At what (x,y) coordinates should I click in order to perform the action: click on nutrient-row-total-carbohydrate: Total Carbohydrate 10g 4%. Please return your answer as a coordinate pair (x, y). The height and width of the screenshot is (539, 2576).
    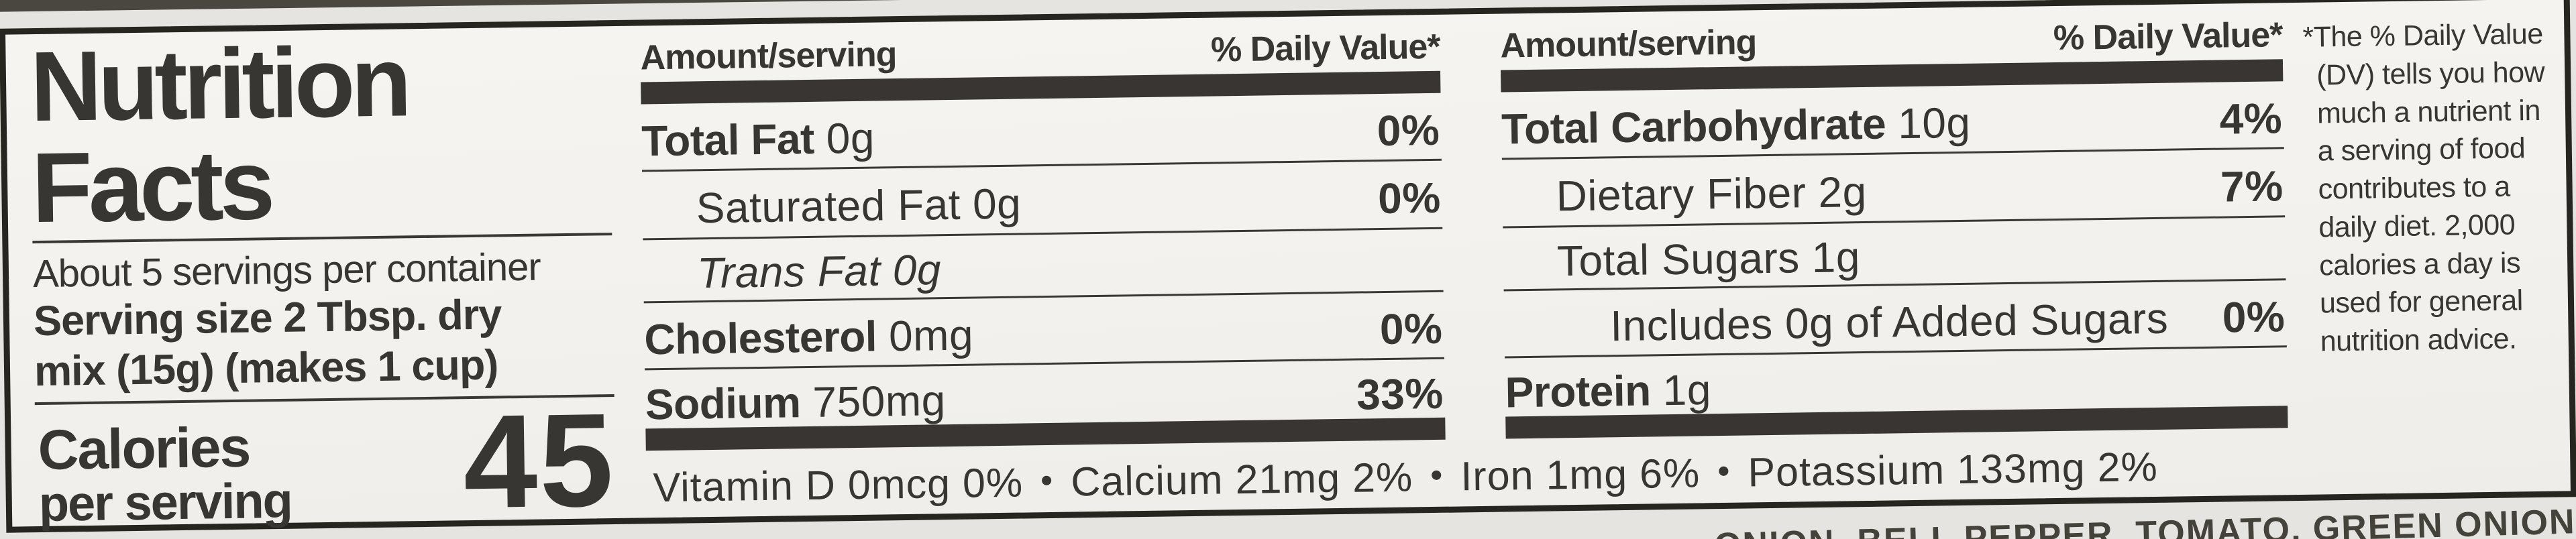
    Looking at the image, I should click on (1892, 124).